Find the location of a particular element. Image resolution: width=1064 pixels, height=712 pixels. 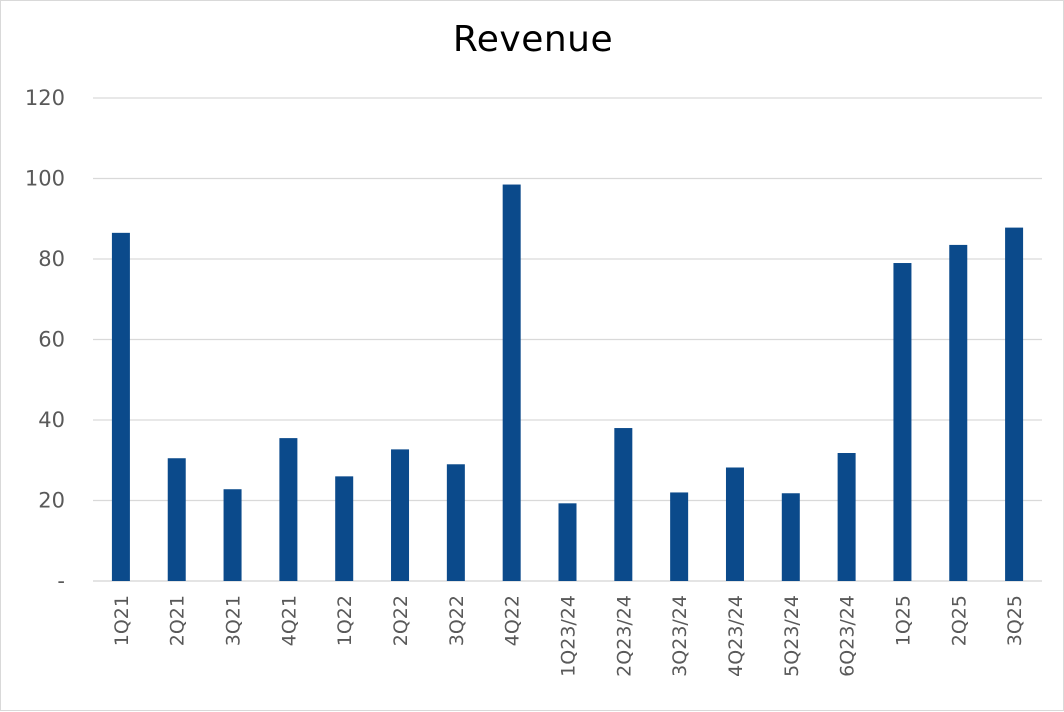

bar-2Q22 is located at coordinates (400, 515).